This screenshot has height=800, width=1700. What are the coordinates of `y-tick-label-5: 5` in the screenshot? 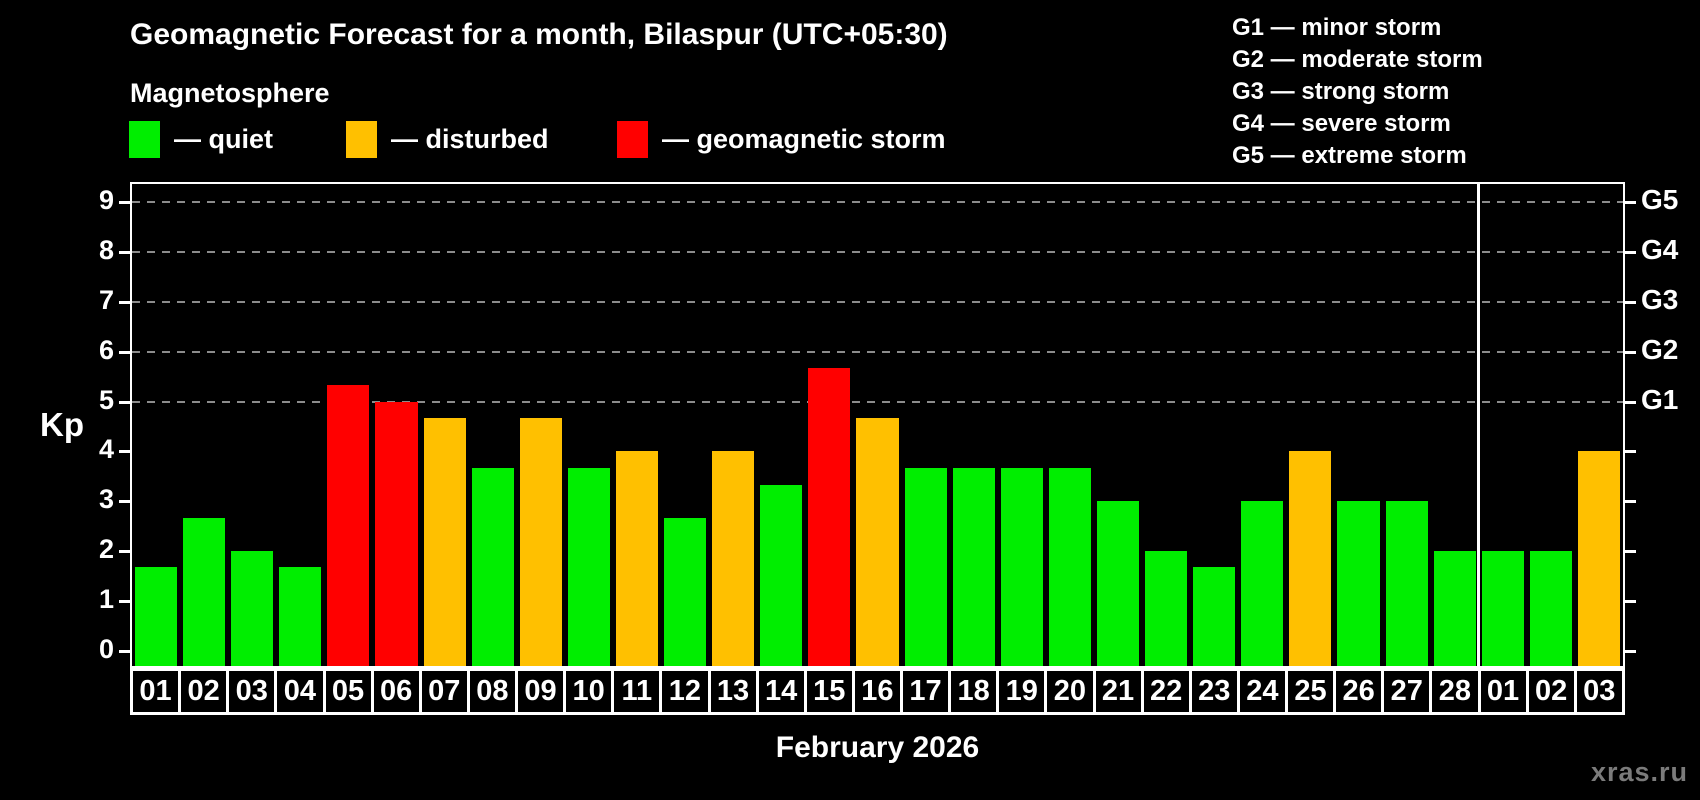 It's located at (106, 399).